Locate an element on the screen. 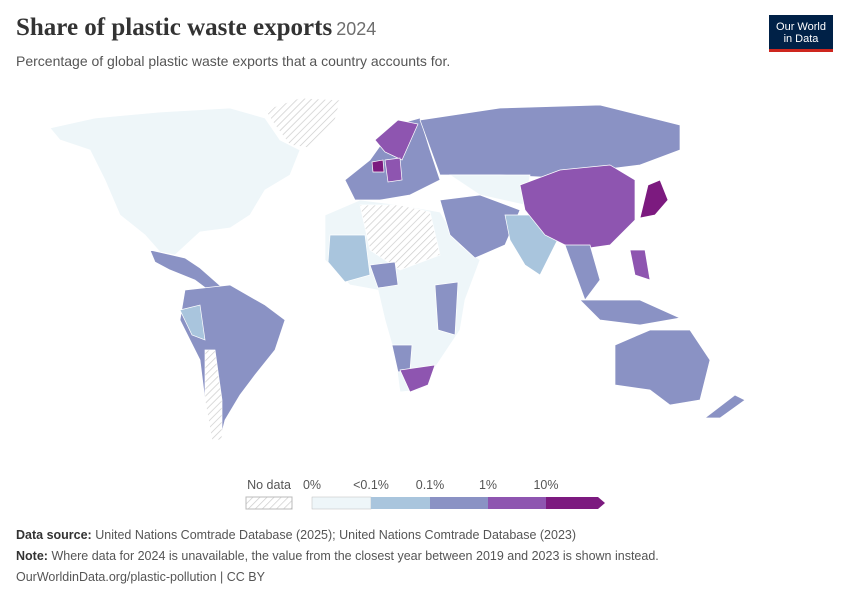 The width and height of the screenshot is (850, 600). note-label: Note: is located at coordinates (32, 556).